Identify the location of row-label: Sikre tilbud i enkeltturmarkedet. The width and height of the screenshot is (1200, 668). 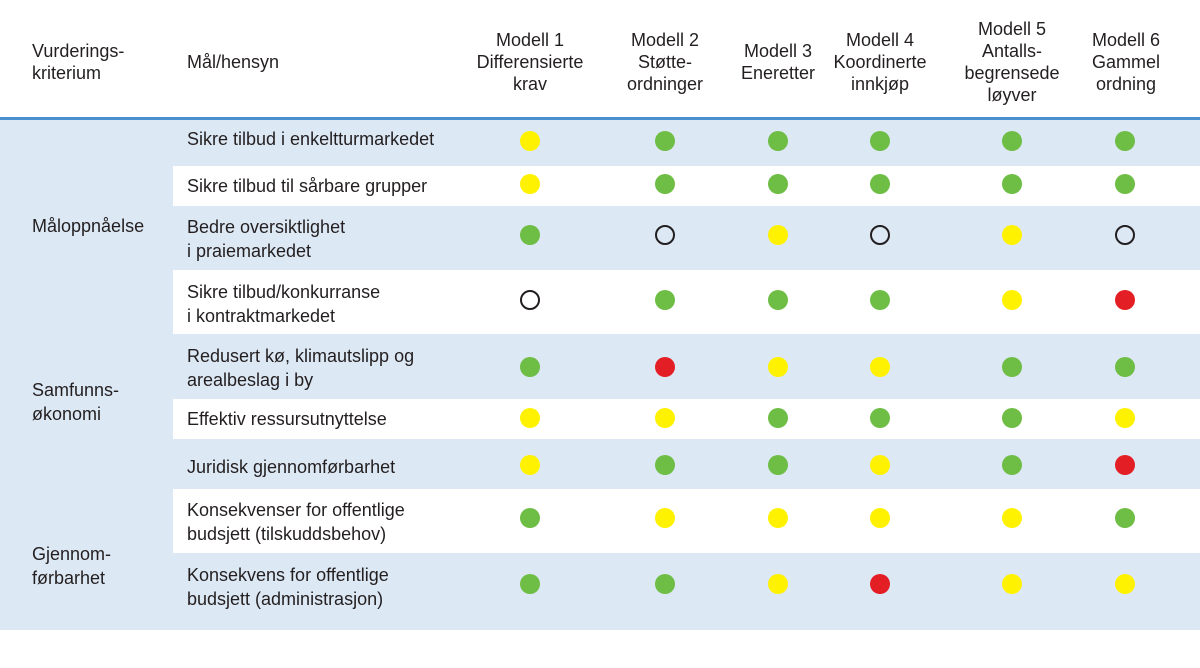
(311, 139).